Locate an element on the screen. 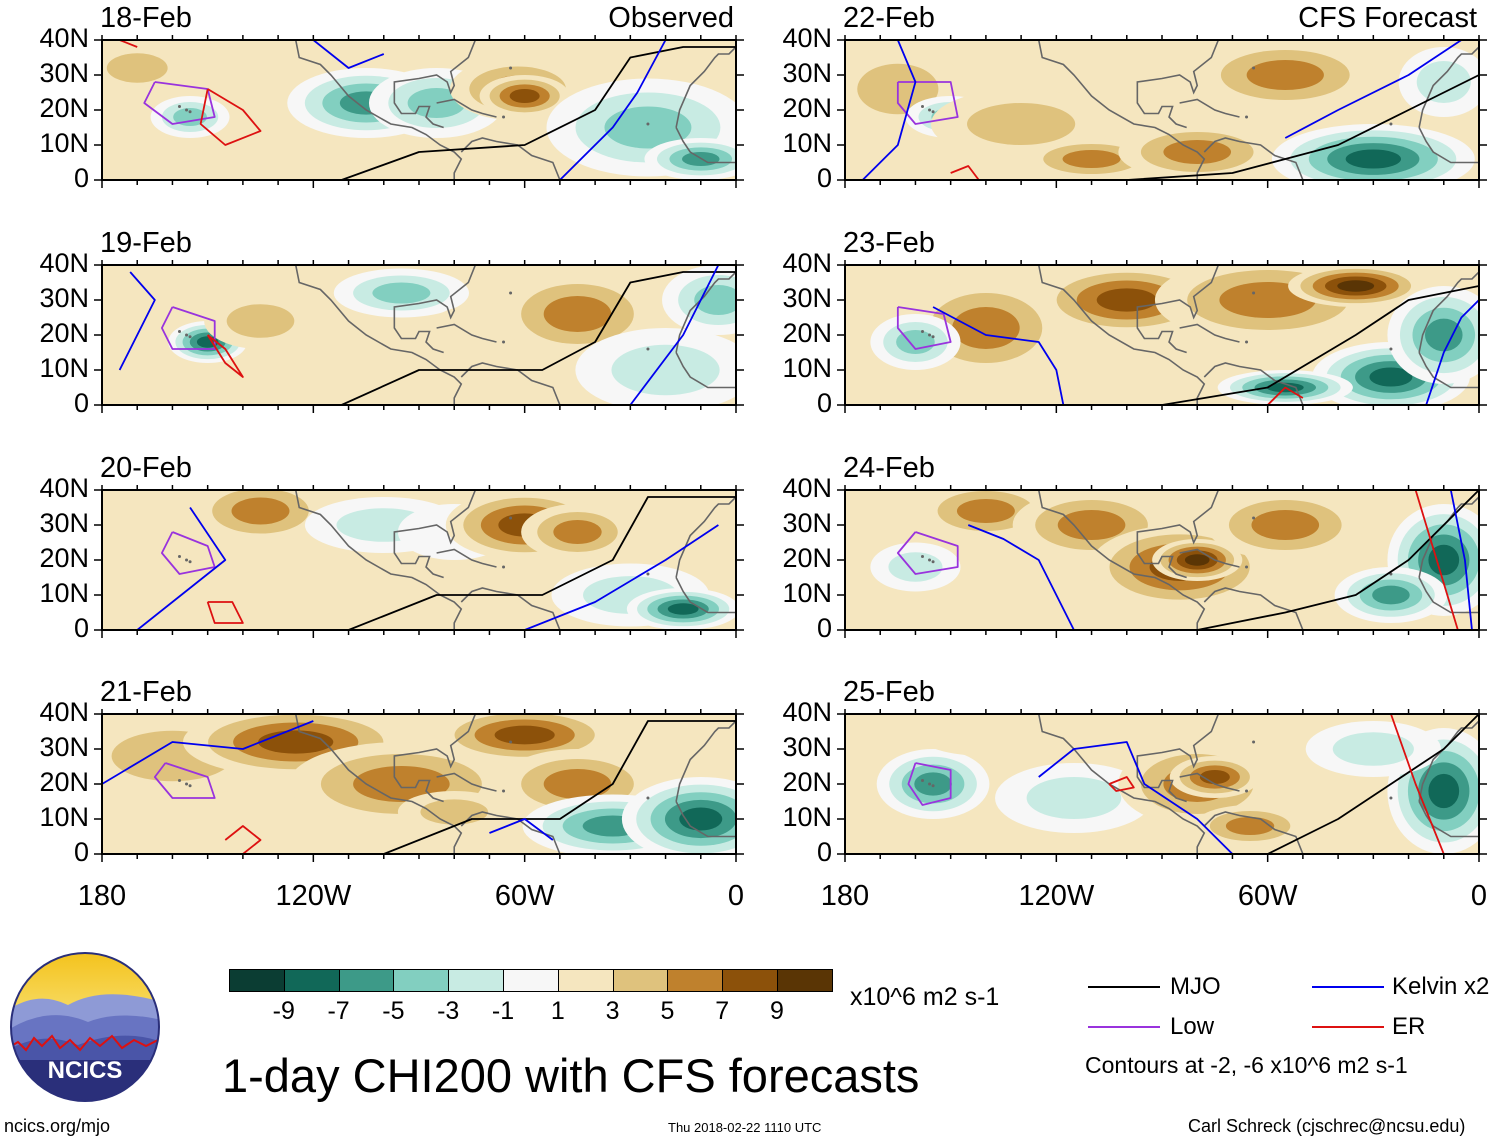 This screenshot has height=1141, width=1510. mjo-legend-line is located at coordinates (1124, 987).